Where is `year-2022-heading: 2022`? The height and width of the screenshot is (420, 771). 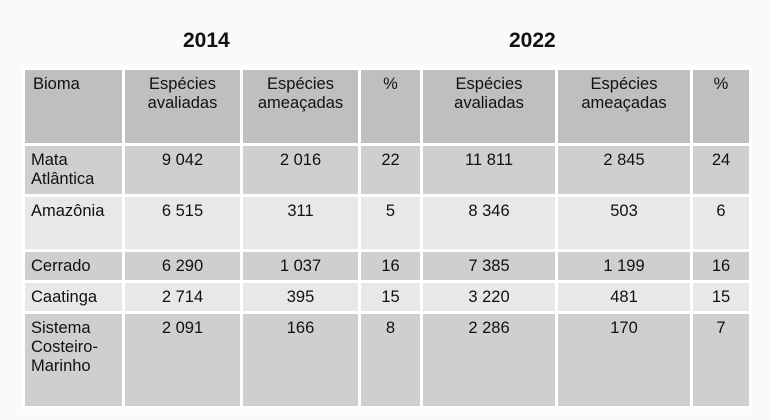
year-2022-heading: 2022 is located at coordinates (532, 40).